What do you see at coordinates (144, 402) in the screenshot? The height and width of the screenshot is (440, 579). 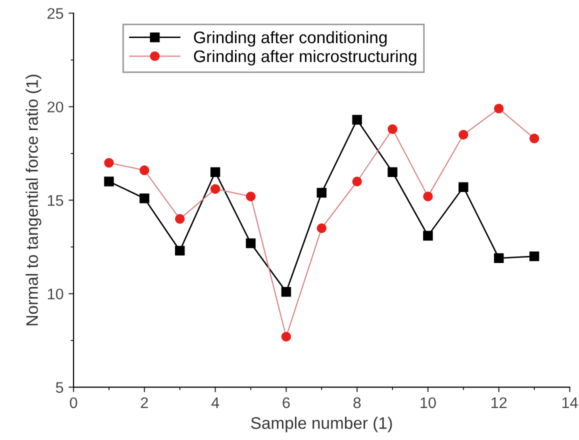 I see `x-tick-label: 2` at bounding box center [144, 402].